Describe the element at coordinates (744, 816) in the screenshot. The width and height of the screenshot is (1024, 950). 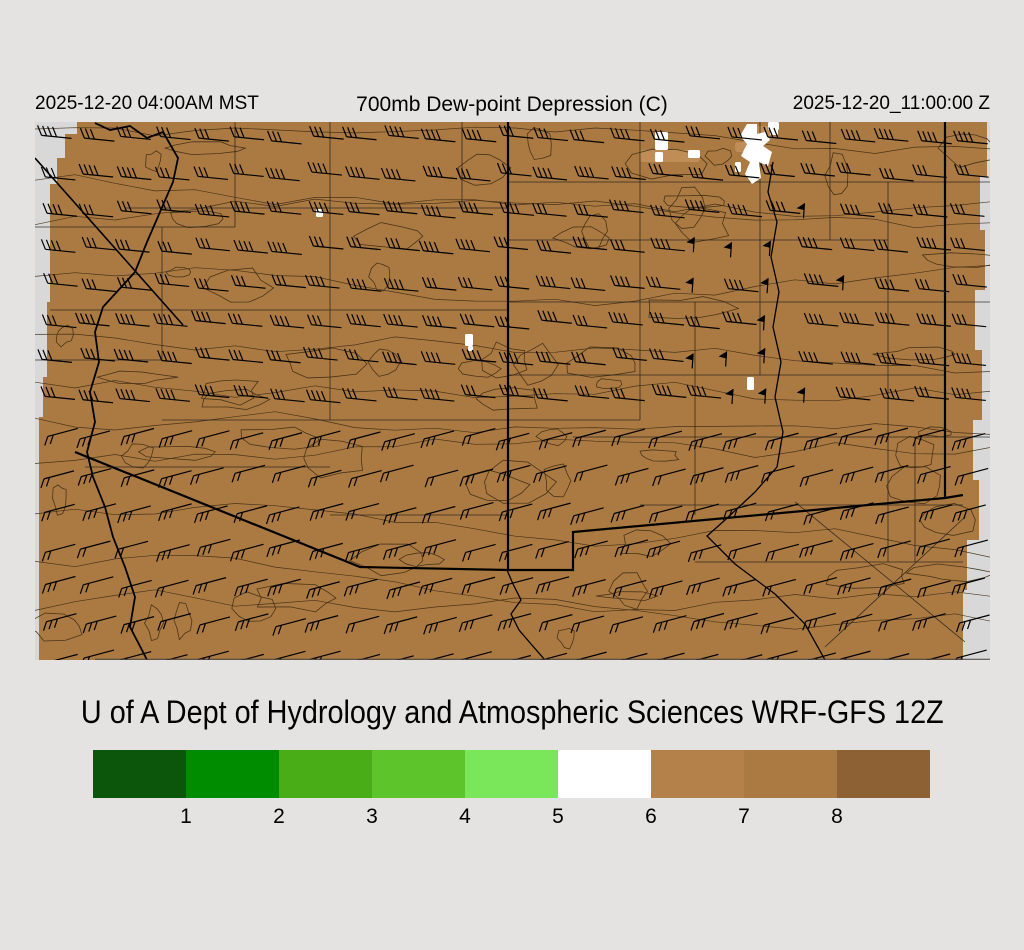
I see `colorbar-tick-label: 7` at that location.